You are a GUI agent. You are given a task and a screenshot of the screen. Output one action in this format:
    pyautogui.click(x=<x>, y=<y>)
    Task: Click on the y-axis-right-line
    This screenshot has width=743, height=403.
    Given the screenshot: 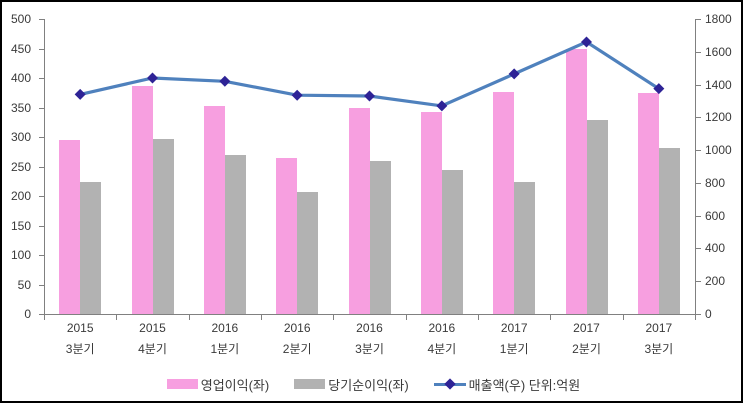 What is the action you would take?
    pyautogui.click(x=695, y=167)
    